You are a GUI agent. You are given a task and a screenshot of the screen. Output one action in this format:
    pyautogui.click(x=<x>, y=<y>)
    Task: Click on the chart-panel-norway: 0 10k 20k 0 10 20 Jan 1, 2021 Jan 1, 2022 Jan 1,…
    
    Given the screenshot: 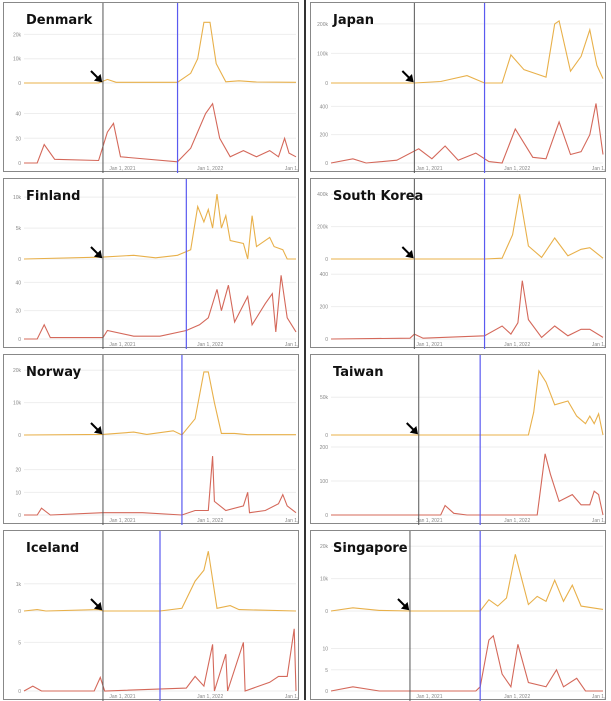 What is the action you would take?
    pyautogui.click(x=151, y=439)
    